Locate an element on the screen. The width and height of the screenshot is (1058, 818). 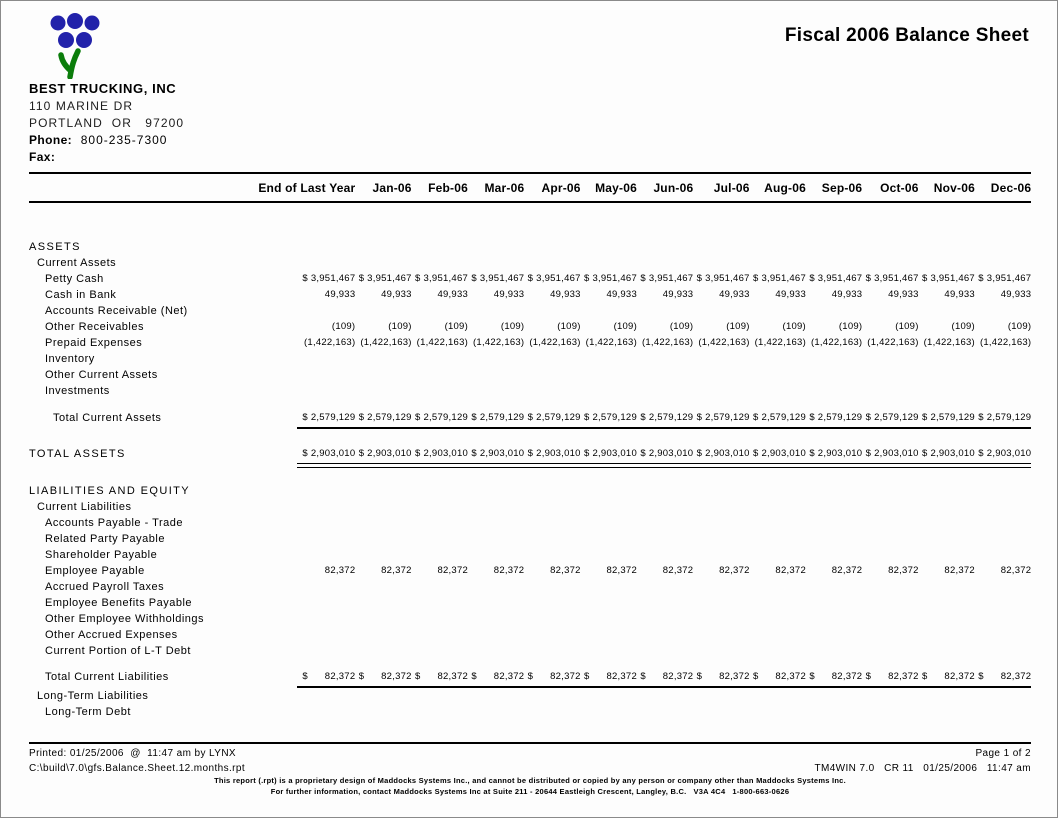
header-bottom-rule is located at coordinates (530, 202).